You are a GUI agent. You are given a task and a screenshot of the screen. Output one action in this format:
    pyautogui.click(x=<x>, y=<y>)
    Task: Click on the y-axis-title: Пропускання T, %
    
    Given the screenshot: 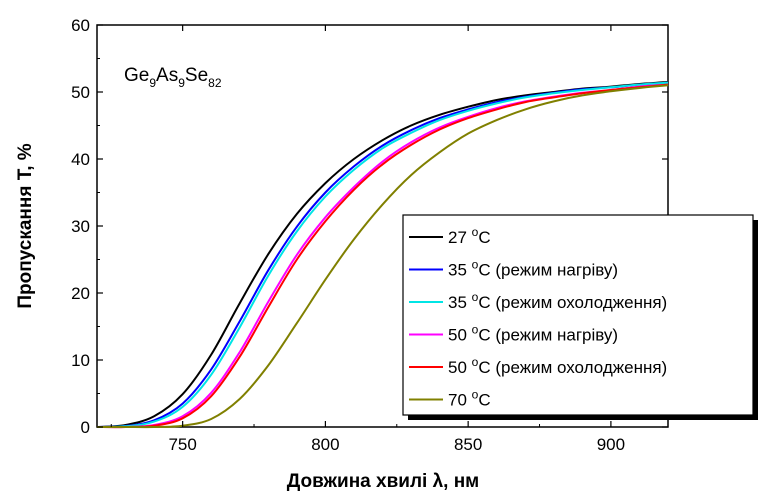 What is the action you would take?
    pyautogui.click(x=25, y=225)
    